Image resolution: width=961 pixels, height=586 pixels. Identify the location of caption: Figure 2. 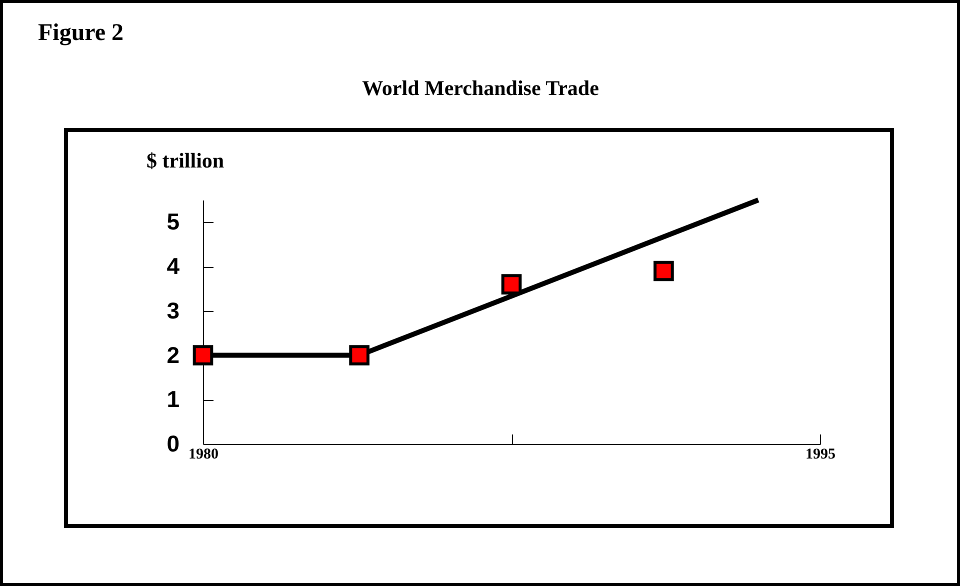
(81, 33).